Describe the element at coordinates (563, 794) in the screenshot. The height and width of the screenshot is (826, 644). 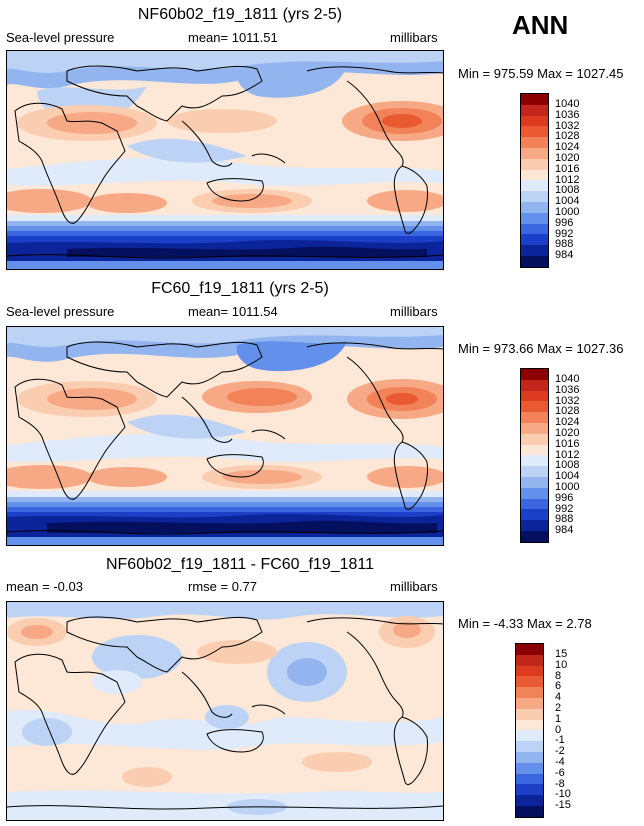
I see `colorbar-label: -10` at that location.